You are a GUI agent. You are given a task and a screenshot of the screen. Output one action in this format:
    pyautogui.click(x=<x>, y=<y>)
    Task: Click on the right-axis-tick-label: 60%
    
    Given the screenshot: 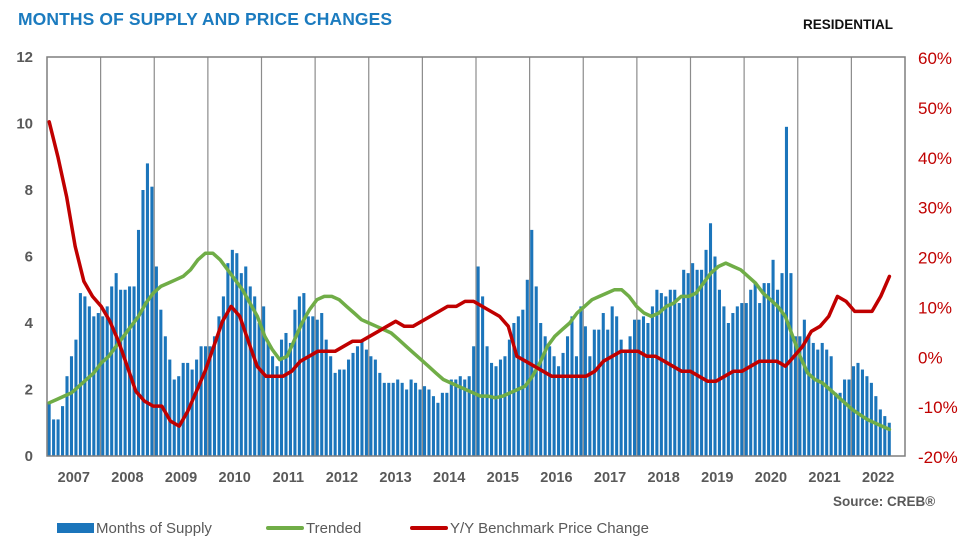 What is the action you would take?
    pyautogui.click(x=935, y=58)
    